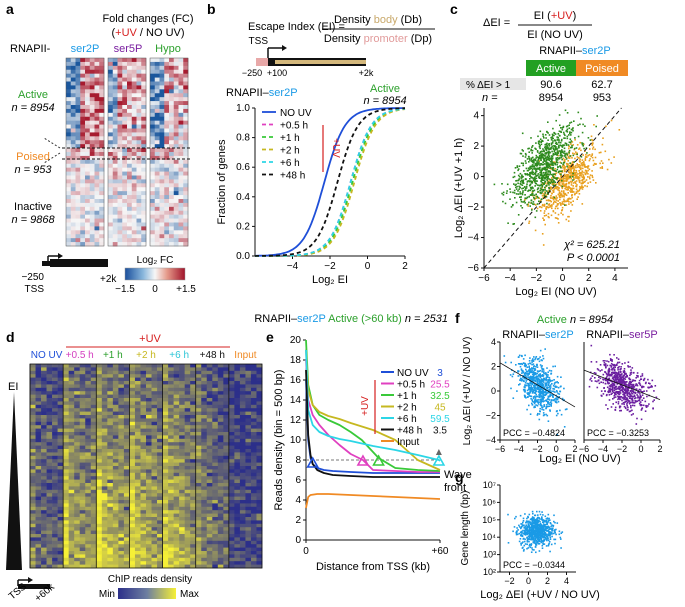 The height and width of the screenshot is (607, 685). Describe the element at coordinates (490, 98) in the screenshot. I see `row2-label: n =` at that location.